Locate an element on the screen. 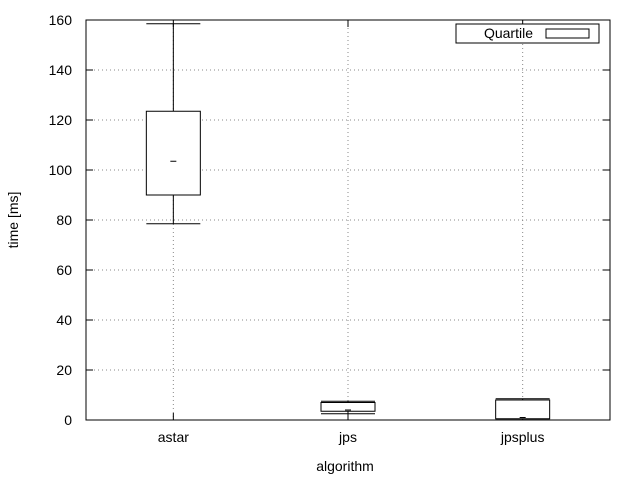 This screenshot has width=640, height=480. box-jpsplus is located at coordinates (523, 409).